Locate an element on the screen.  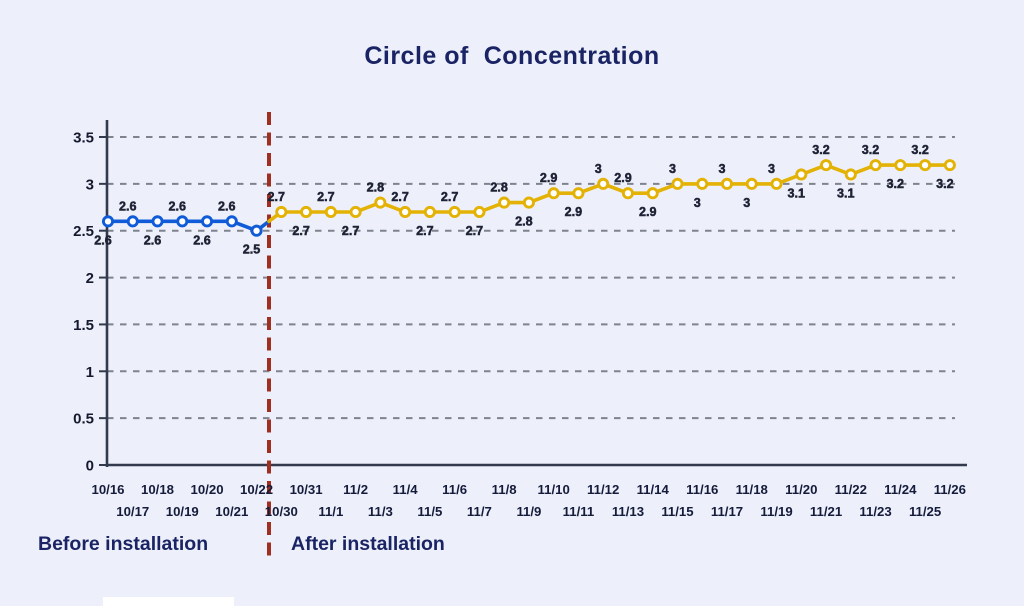
svg-text: 11/10 is located at coordinates (554, 489).